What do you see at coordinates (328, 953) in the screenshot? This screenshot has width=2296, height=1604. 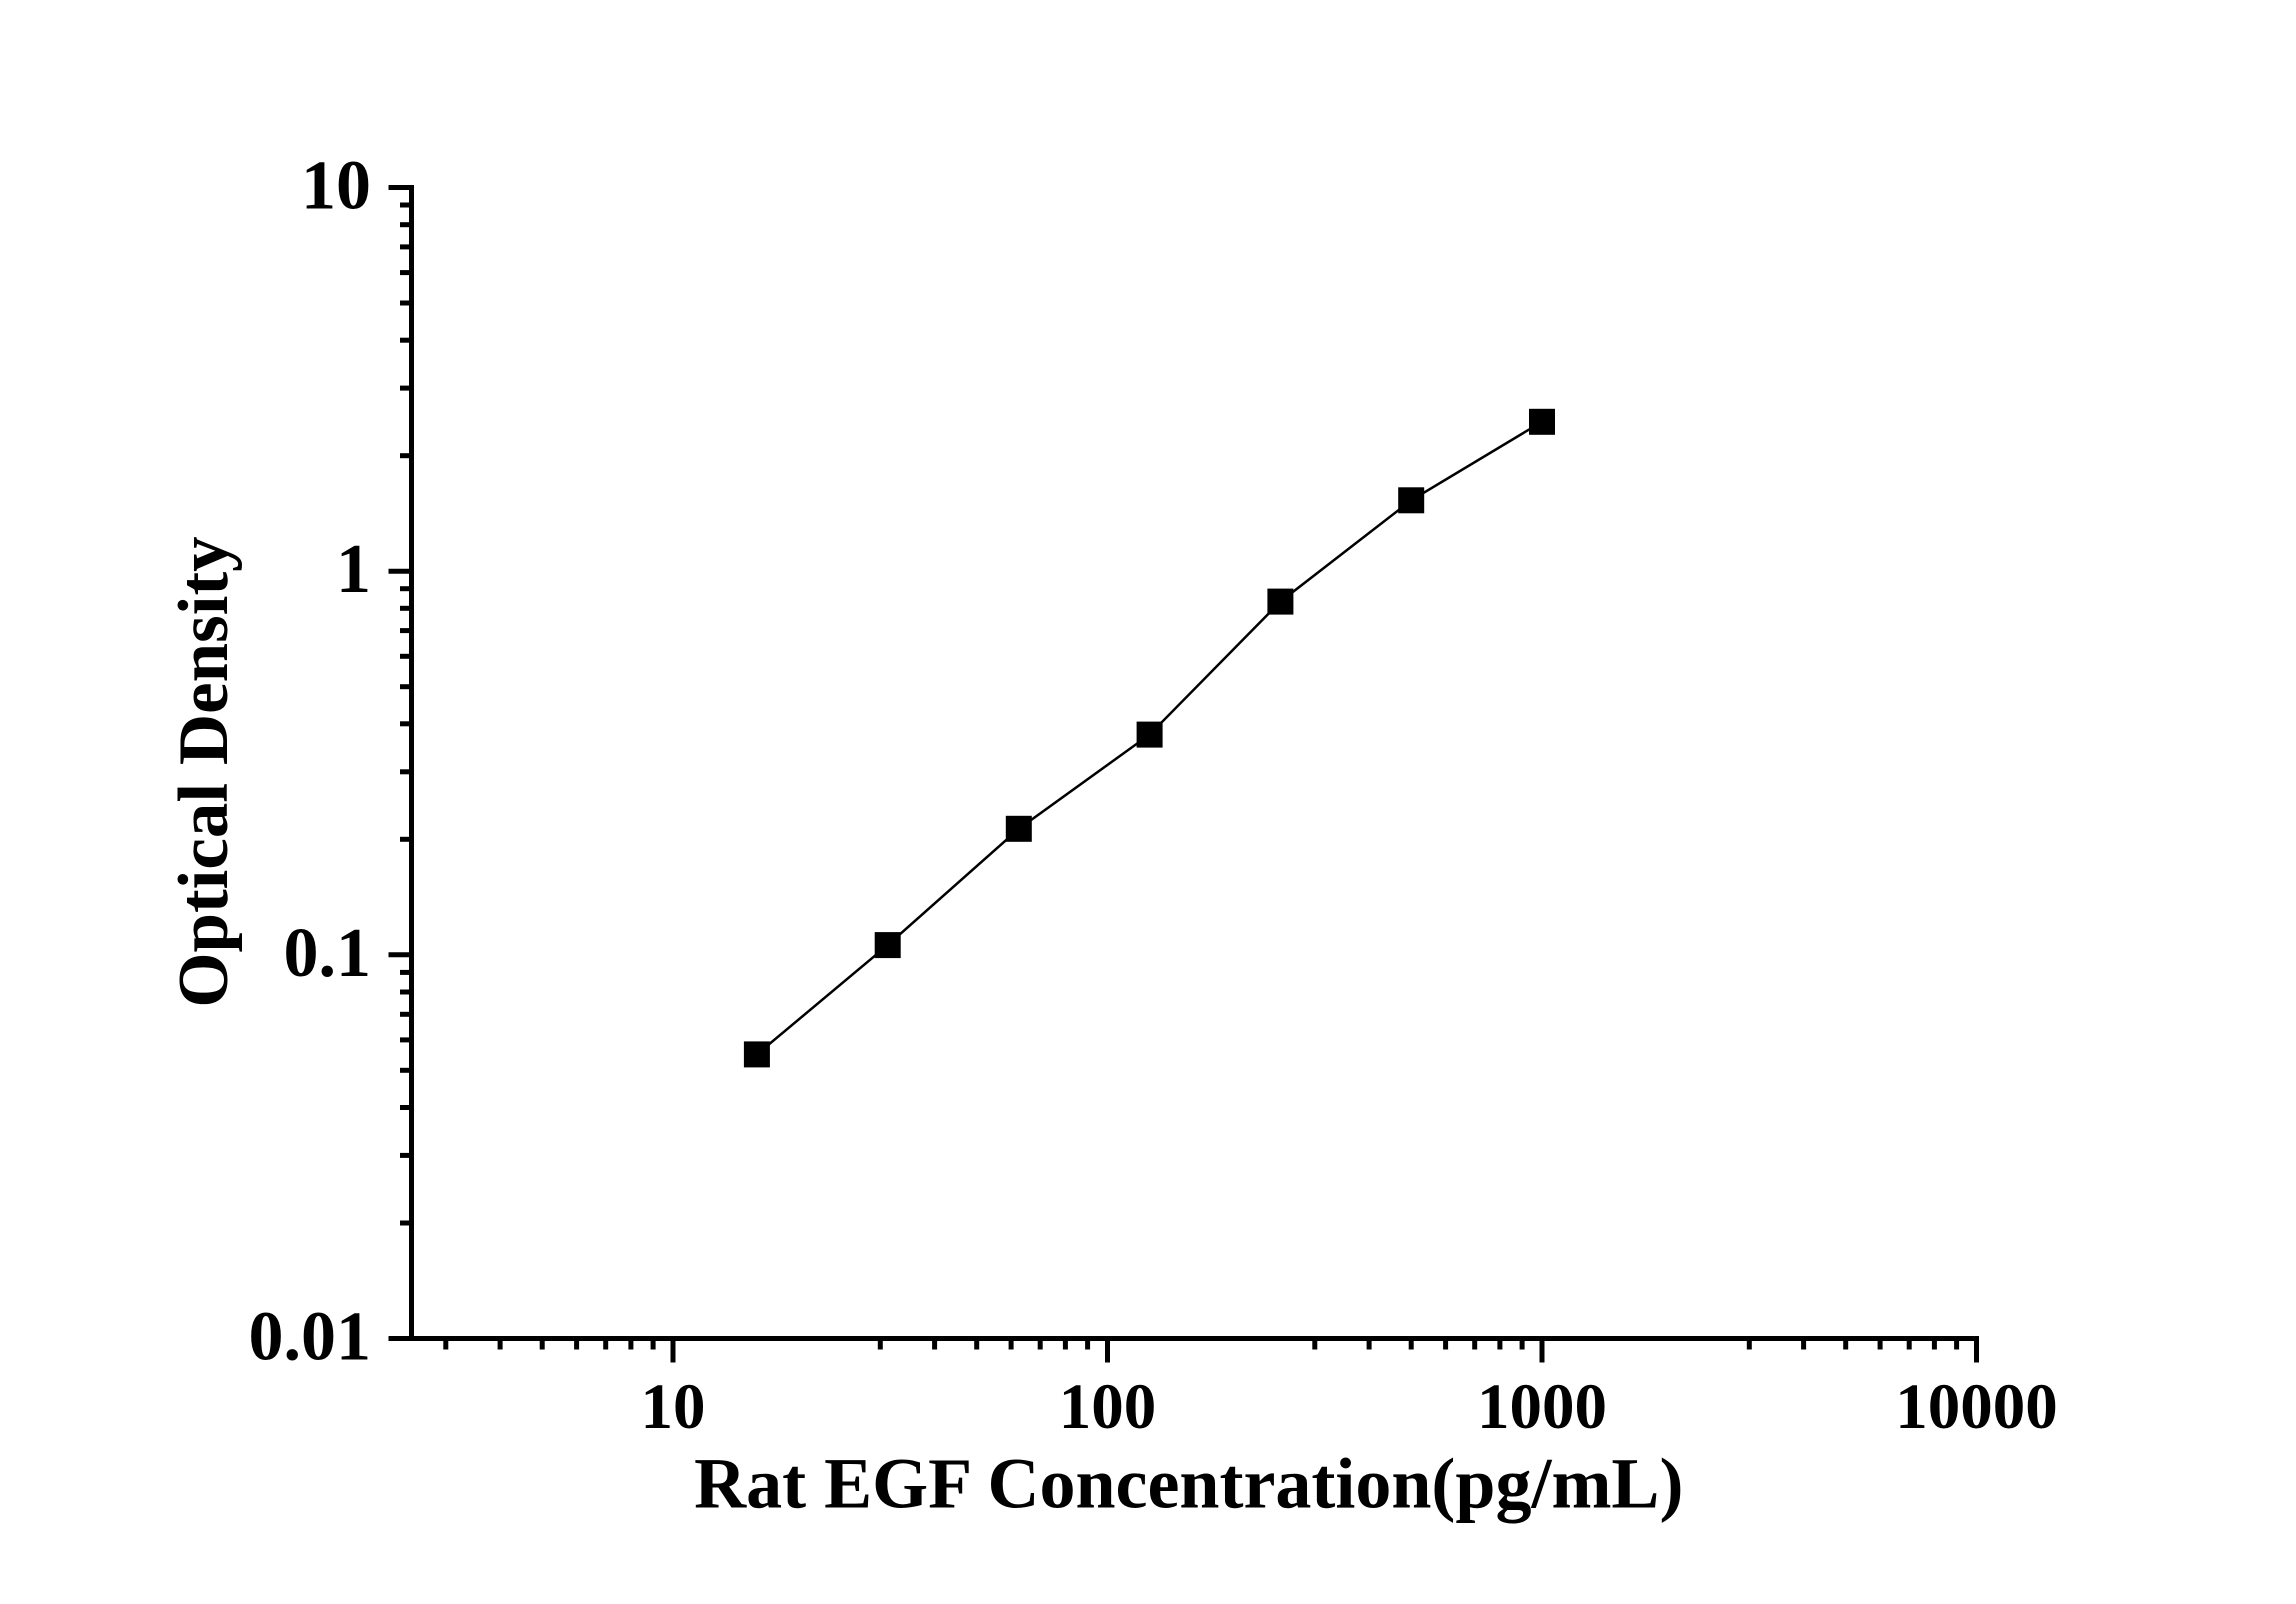 I see `svg-text: 0.1` at bounding box center [328, 953].